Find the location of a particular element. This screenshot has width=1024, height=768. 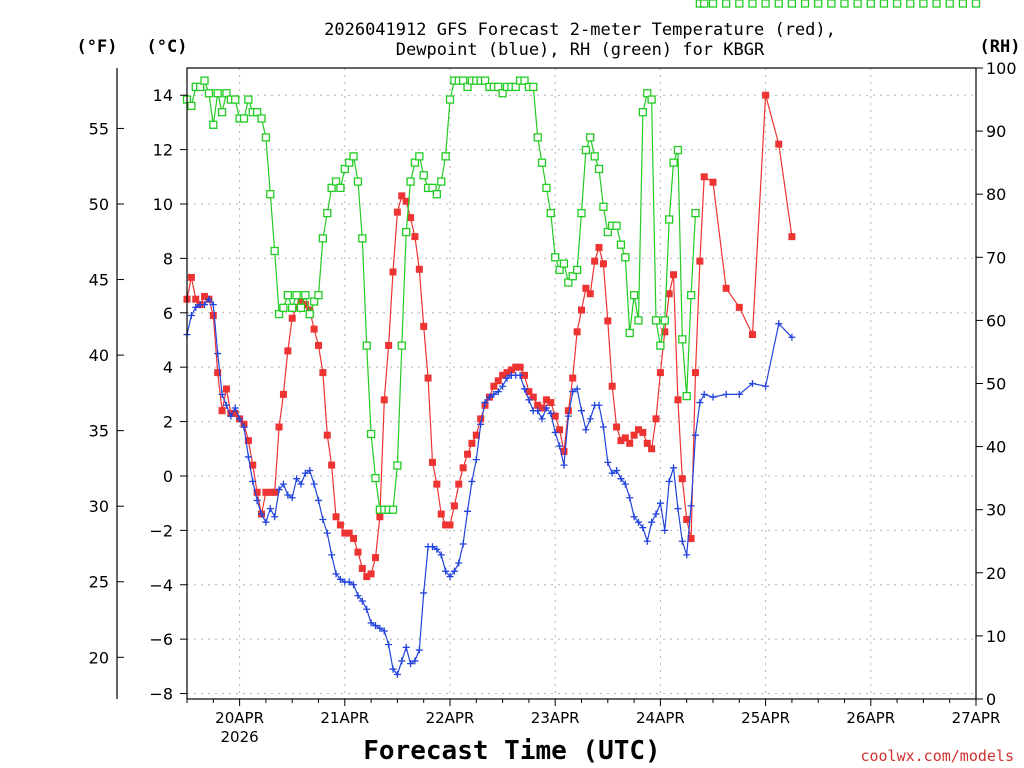

rh-point: RH: 77 is located at coordinates (581, 213).